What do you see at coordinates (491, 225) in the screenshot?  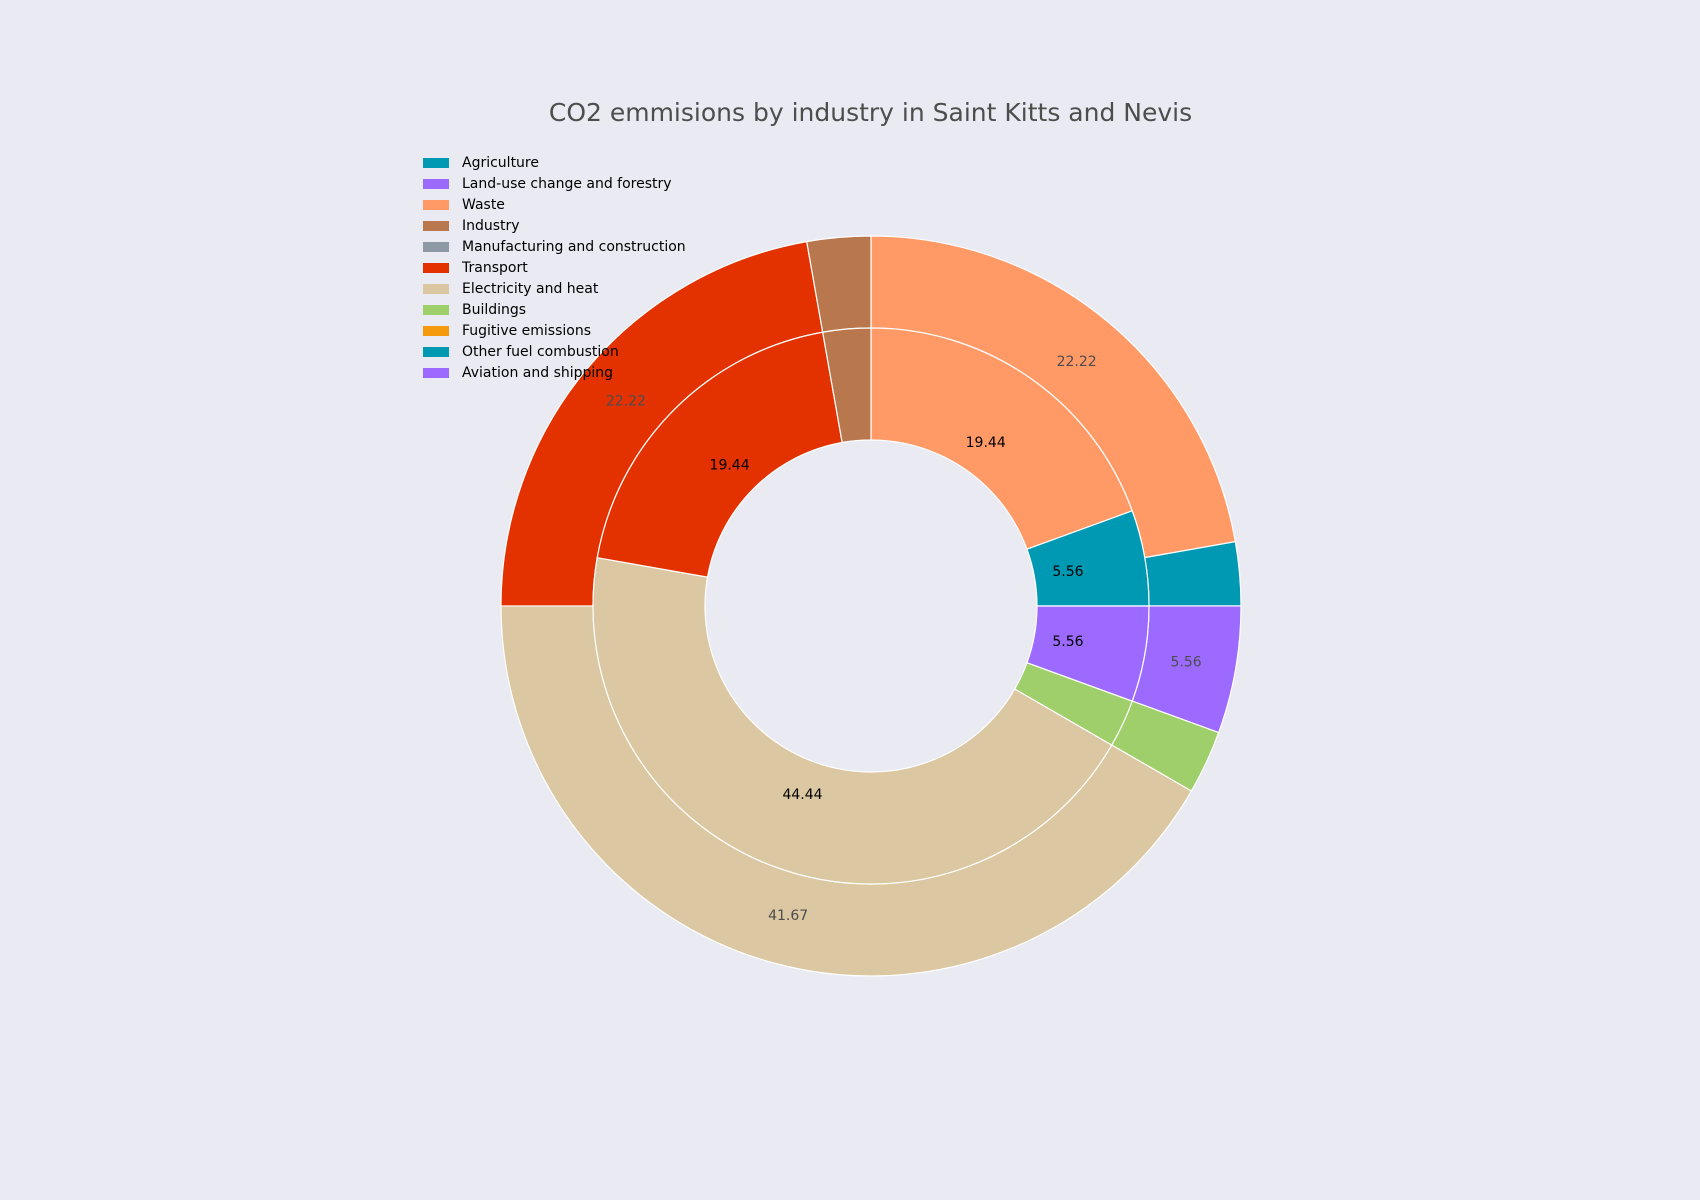 I see `legend-label: Industry` at bounding box center [491, 225].